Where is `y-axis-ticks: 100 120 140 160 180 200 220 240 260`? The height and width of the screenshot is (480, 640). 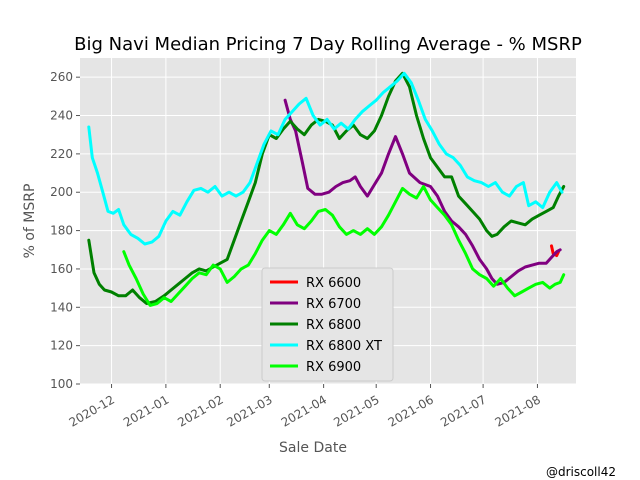
y-axis-ticks: 100 120 140 160 180 200 220 240 260 is located at coordinates (65, 230).